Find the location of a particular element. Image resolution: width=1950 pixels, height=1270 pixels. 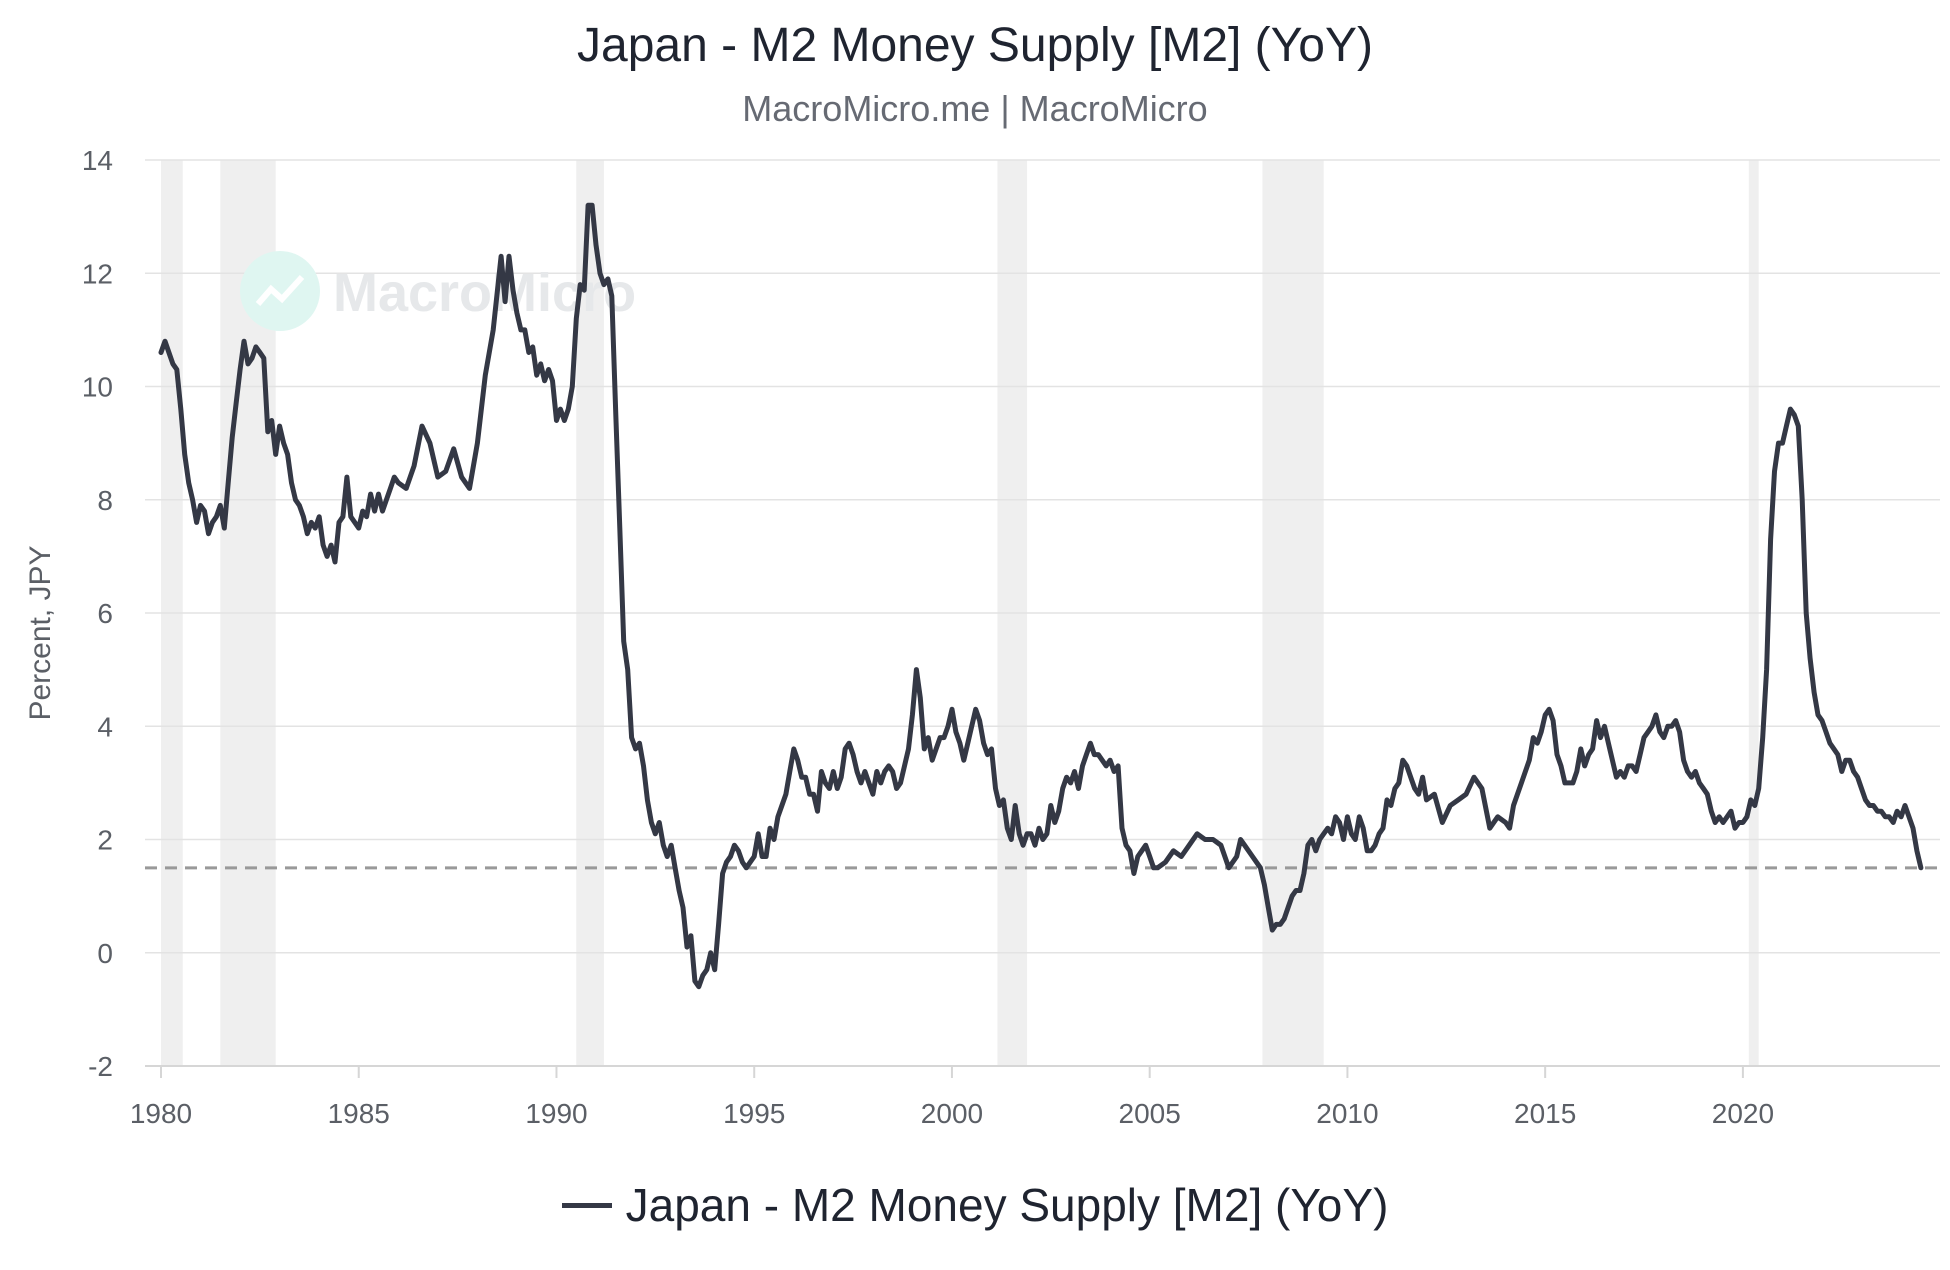

legend-label: Japan - M2 Money Supply [M2] (YoY) is located at coordinates (1007, 1205).